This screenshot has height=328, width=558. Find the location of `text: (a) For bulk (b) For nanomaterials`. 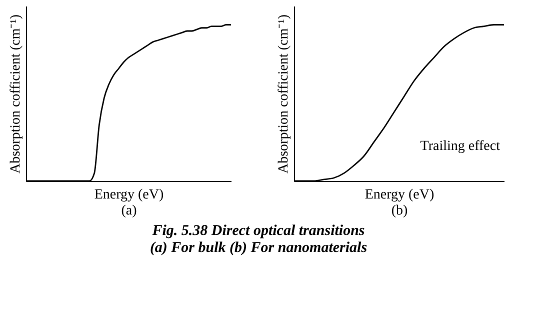

text: (a) For bulk (b) For nanomaterials is located at coordinates (259, 248).